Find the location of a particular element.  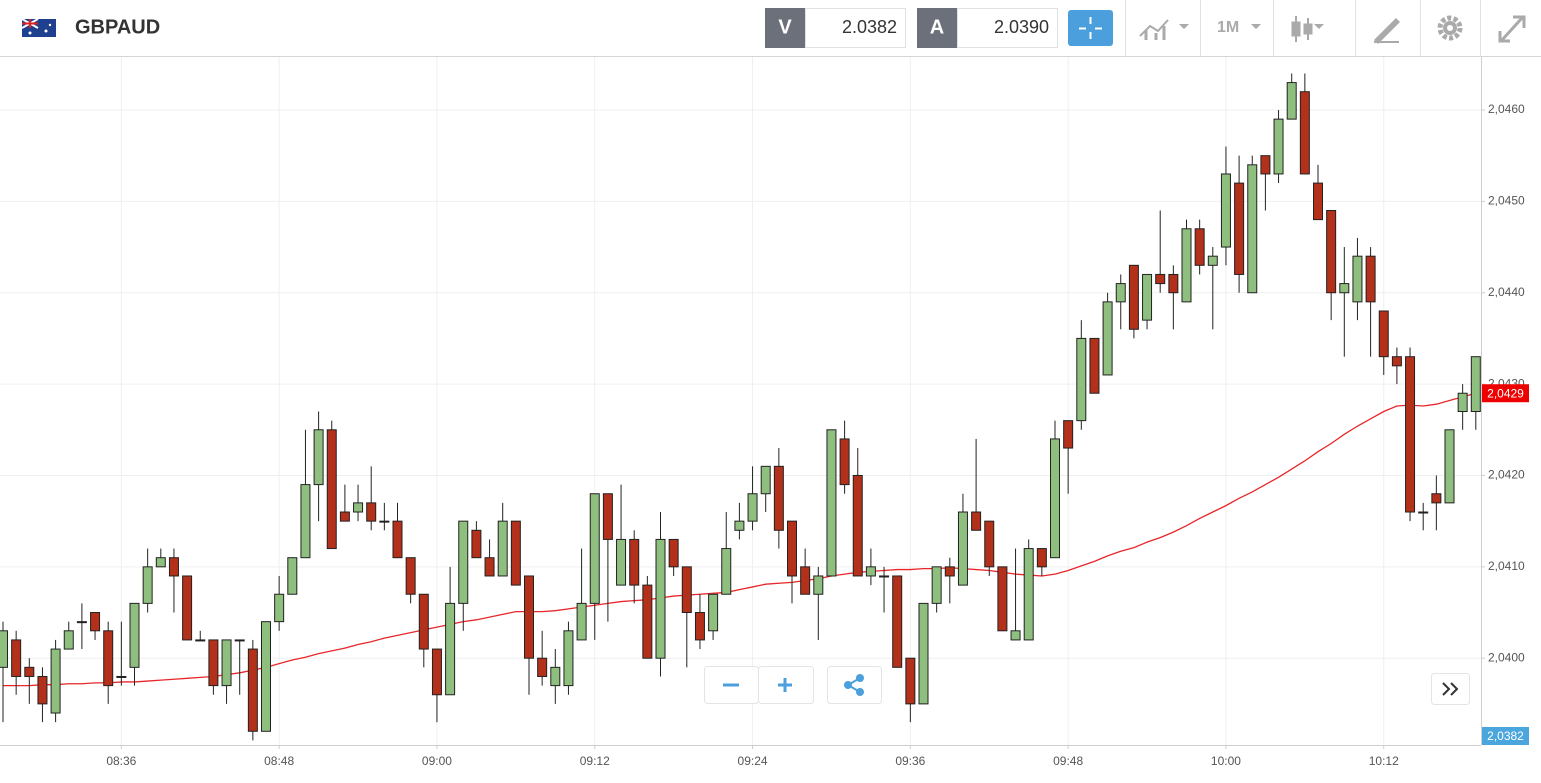

x-tick-label: 09:24 is located at coordinates (753, 761).